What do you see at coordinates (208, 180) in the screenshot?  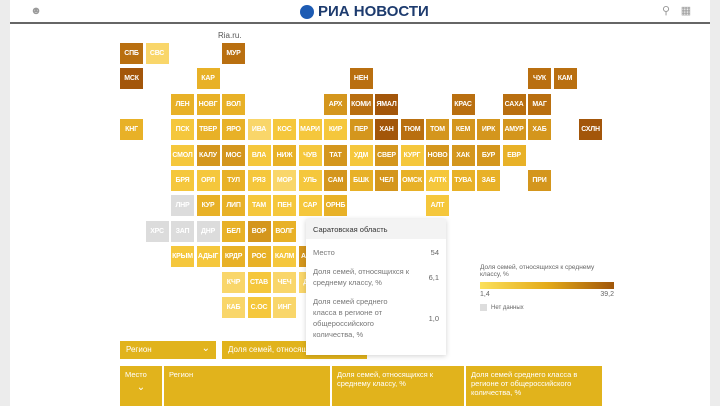 I see `region-tile: ОРЛ` at bounding box center [208, 180].